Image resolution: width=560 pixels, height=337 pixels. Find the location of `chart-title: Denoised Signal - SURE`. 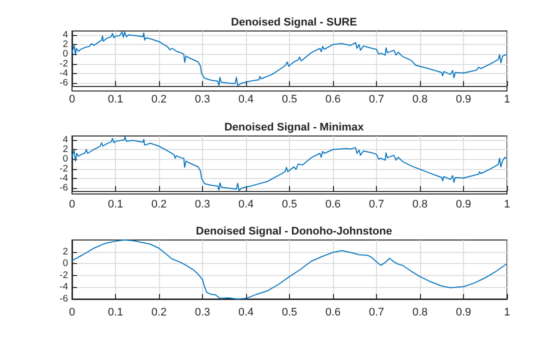

chart-title: Denoised Signal - SURE is located at coordinates (294, 22).